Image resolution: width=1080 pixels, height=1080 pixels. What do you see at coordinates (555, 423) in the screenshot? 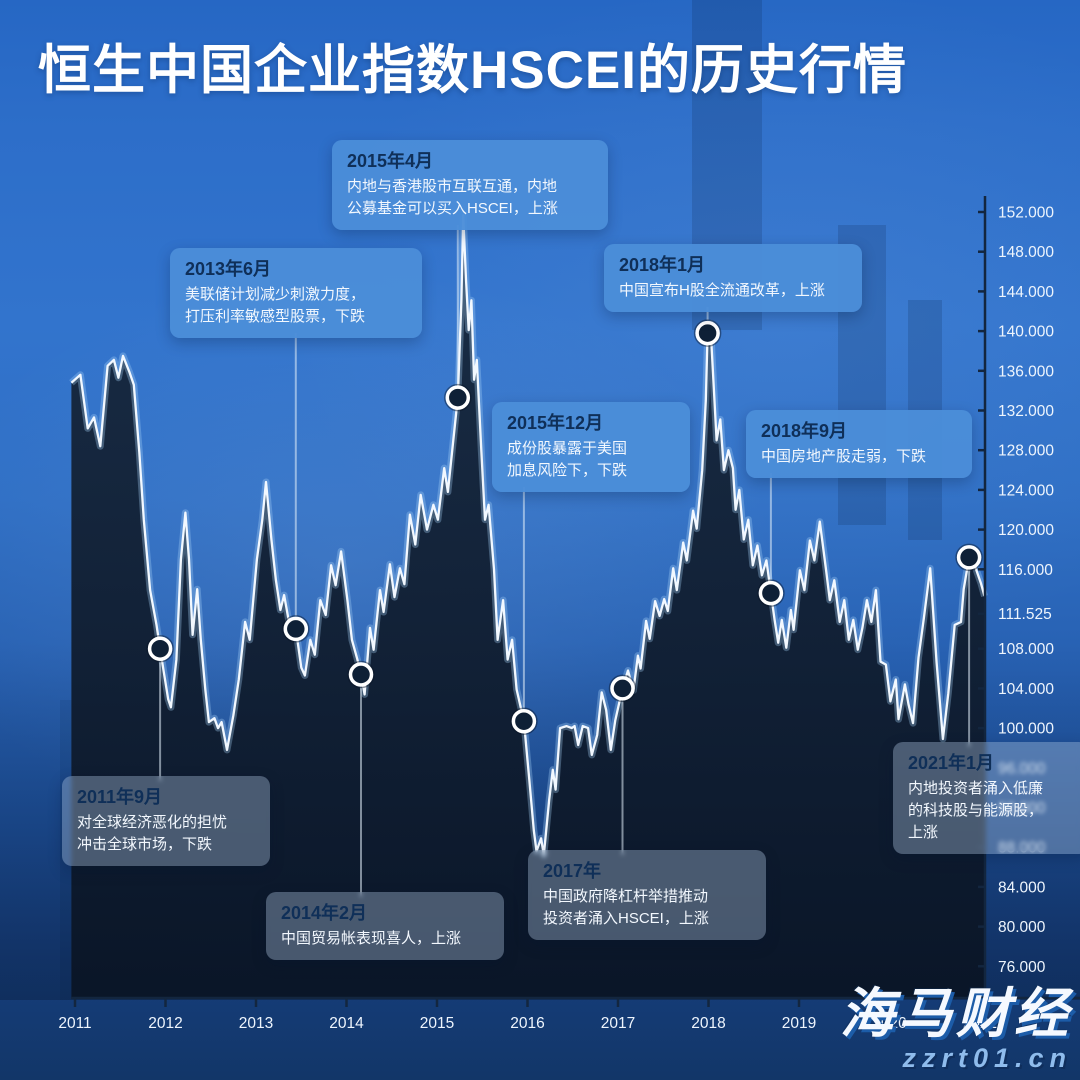
I see `annotation-date: 2015年12月` at bounding box center [555, 423].